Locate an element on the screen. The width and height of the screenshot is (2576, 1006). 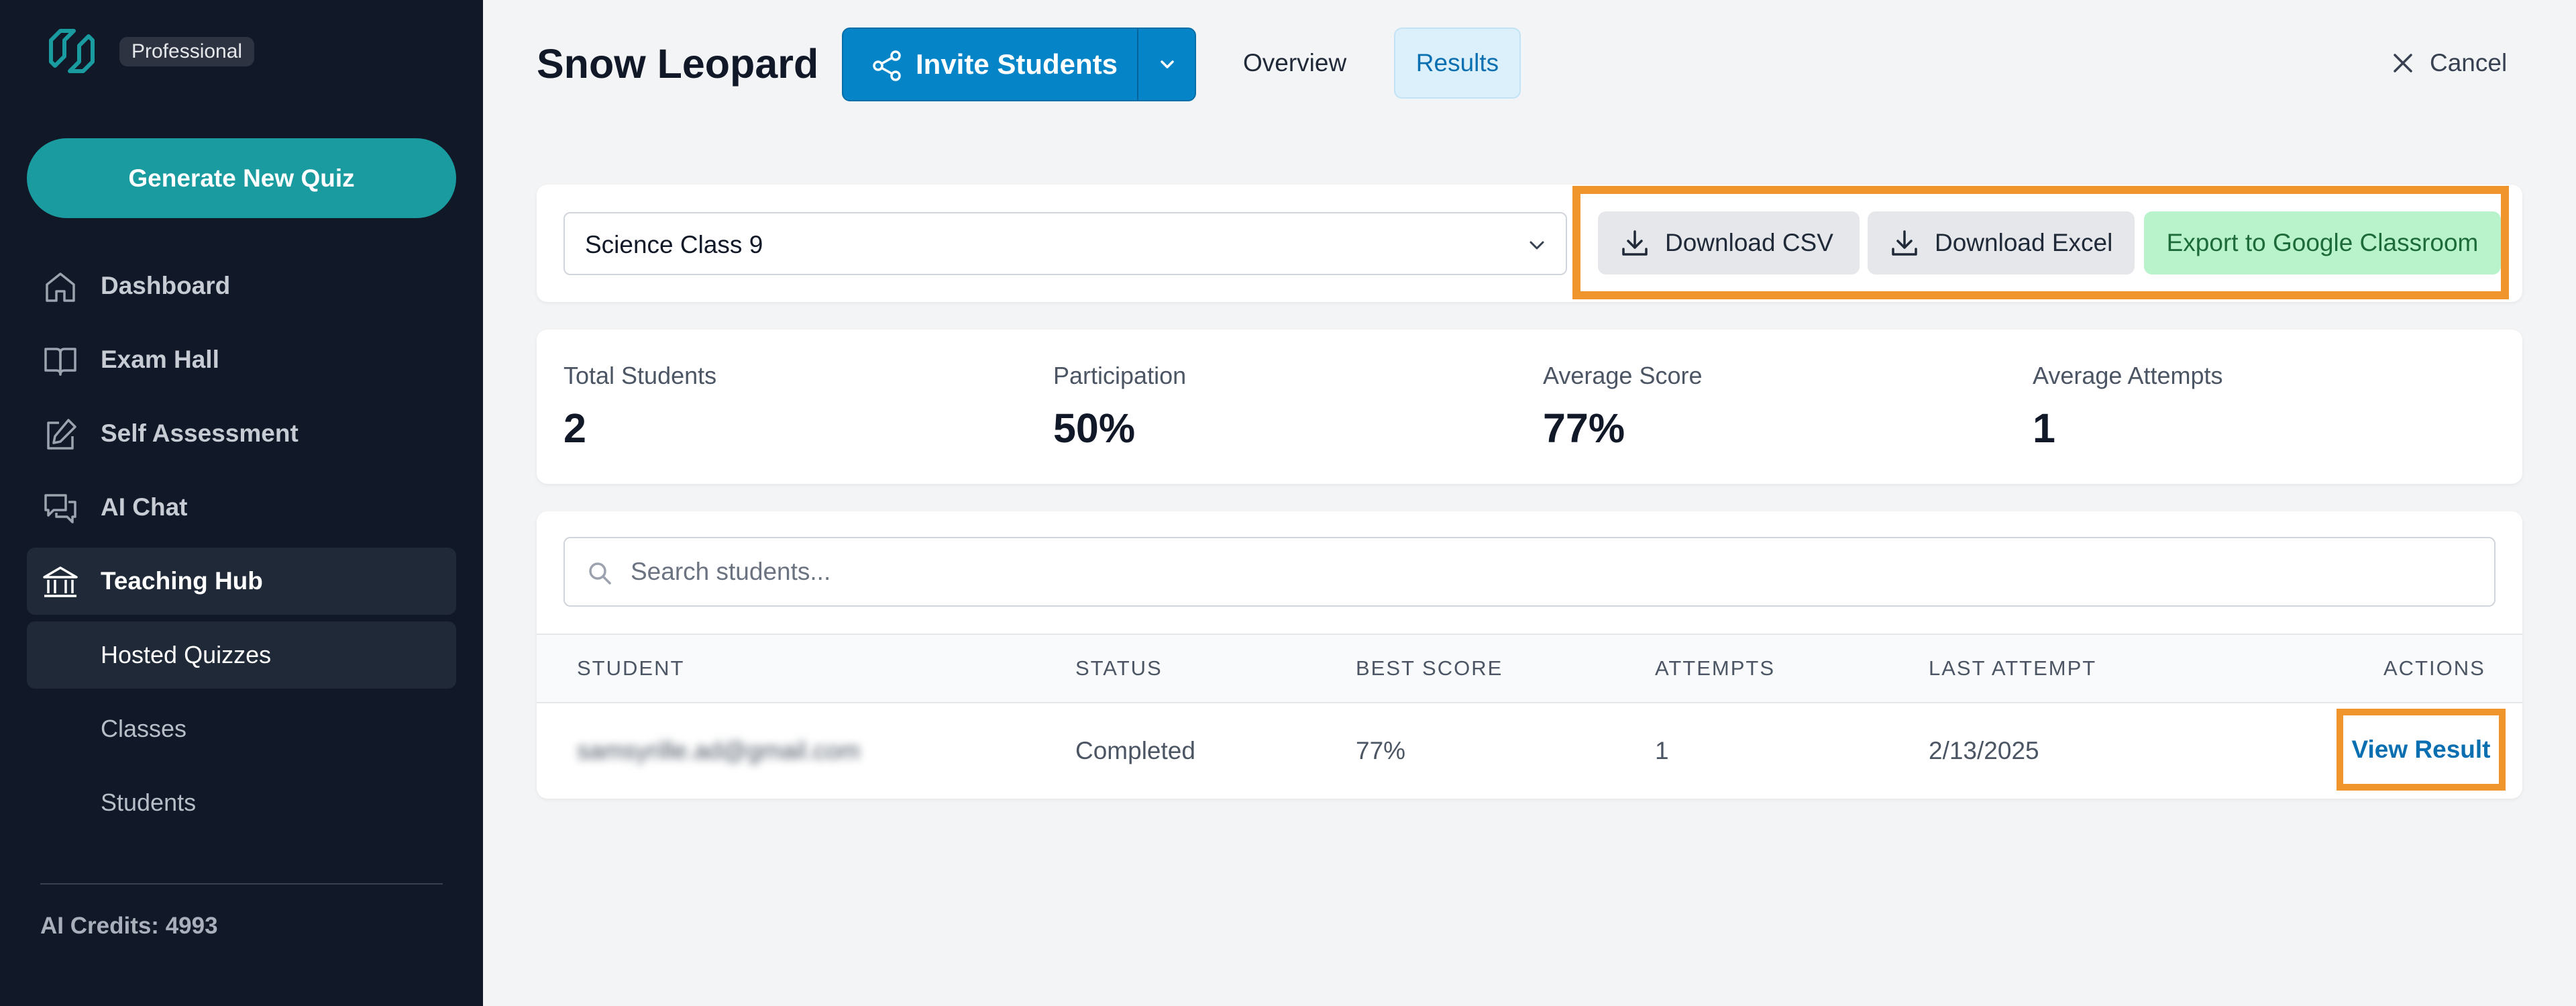
sidebar-item-teaching-hub: Teaching Hub is located at coordinates (241, 582).